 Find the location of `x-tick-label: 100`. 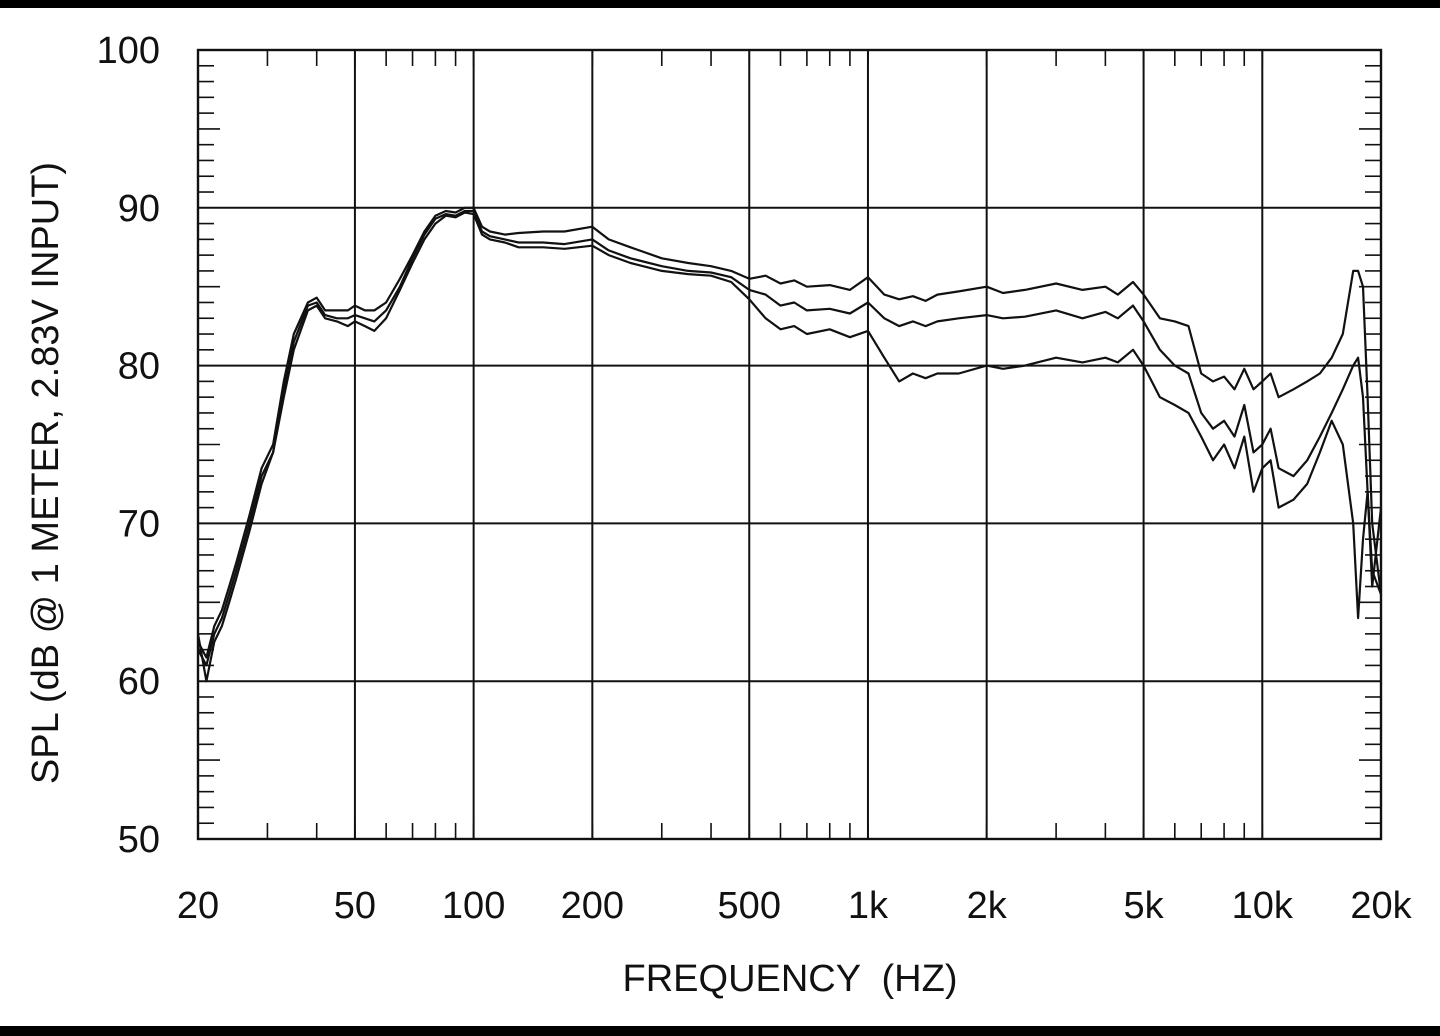

x-tick-label: 100 is located at coordinates (473, 906).